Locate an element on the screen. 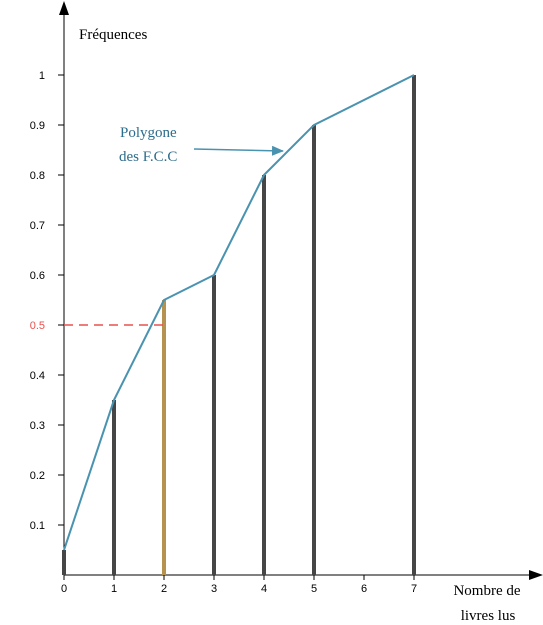 This screenshot has width=543, height=625. y-tick-label: 0.2 is located at coordinates (37, 476).